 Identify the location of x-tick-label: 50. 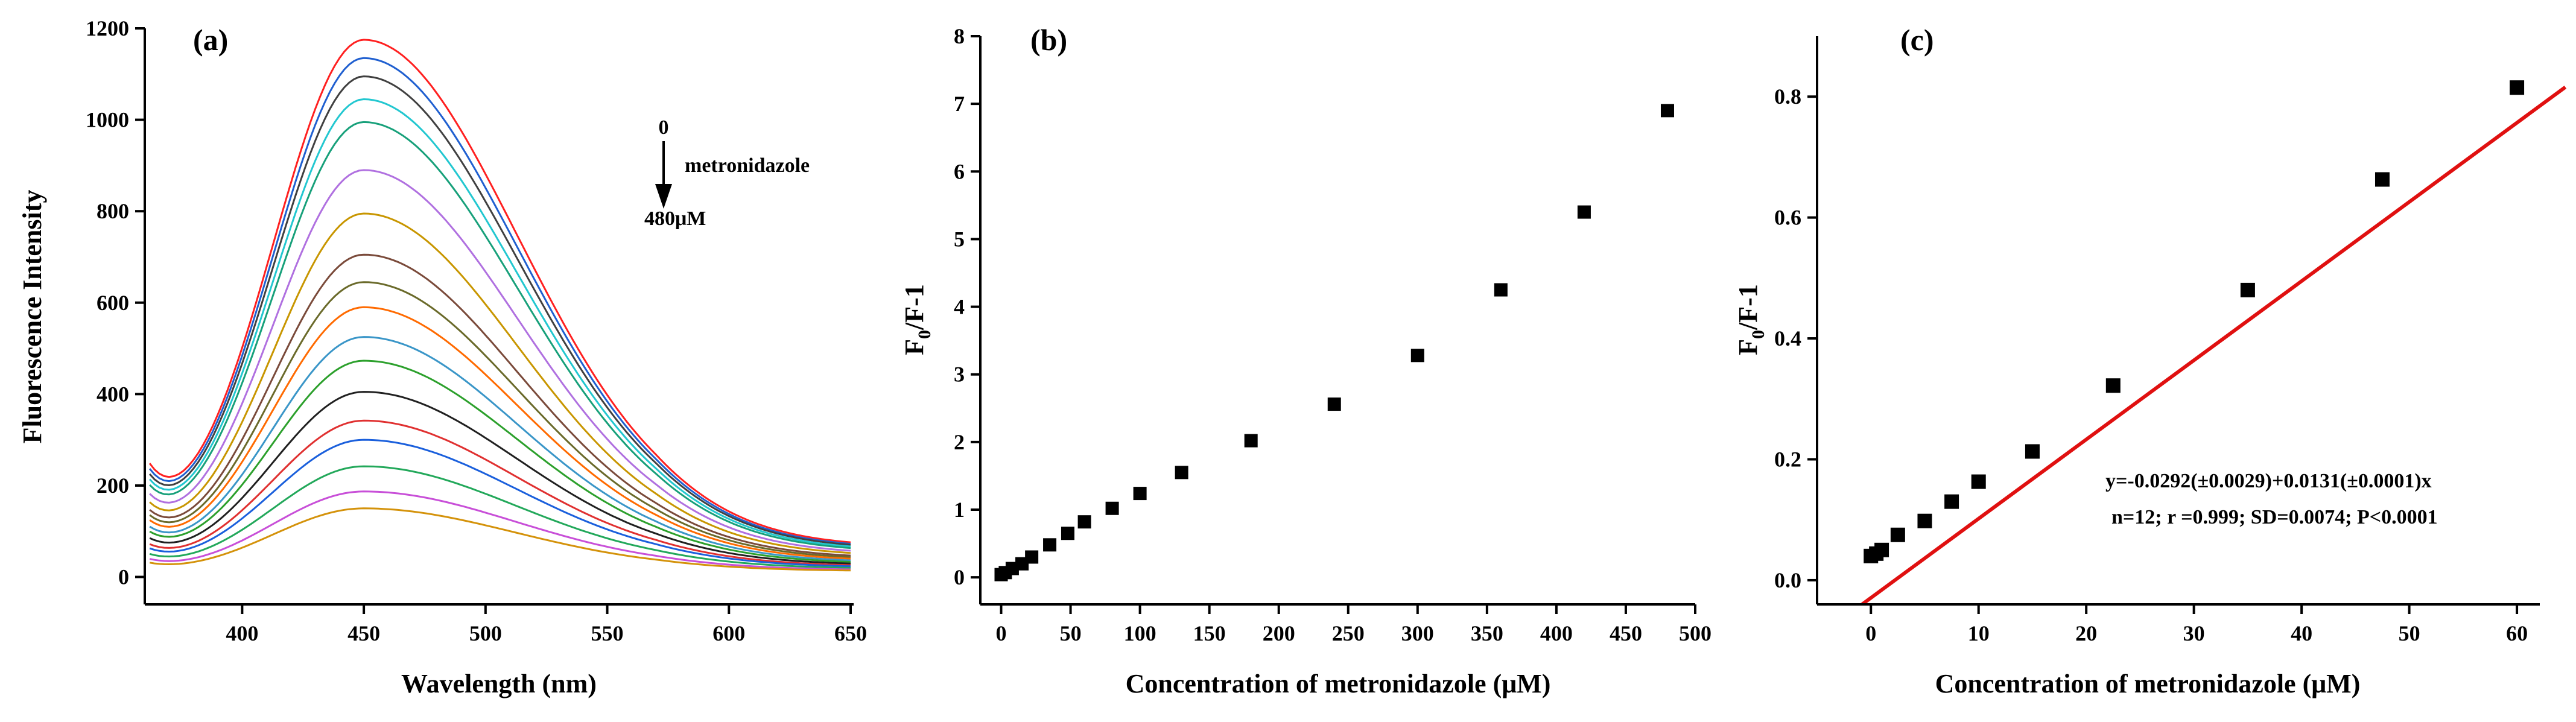
(1071, 633).